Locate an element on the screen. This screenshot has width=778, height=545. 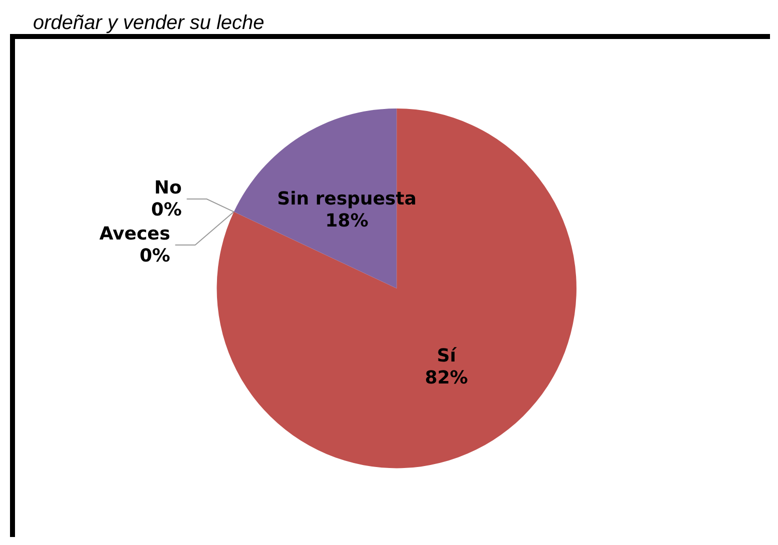
legend-label: Aveces is located at coordinates (134, 234).